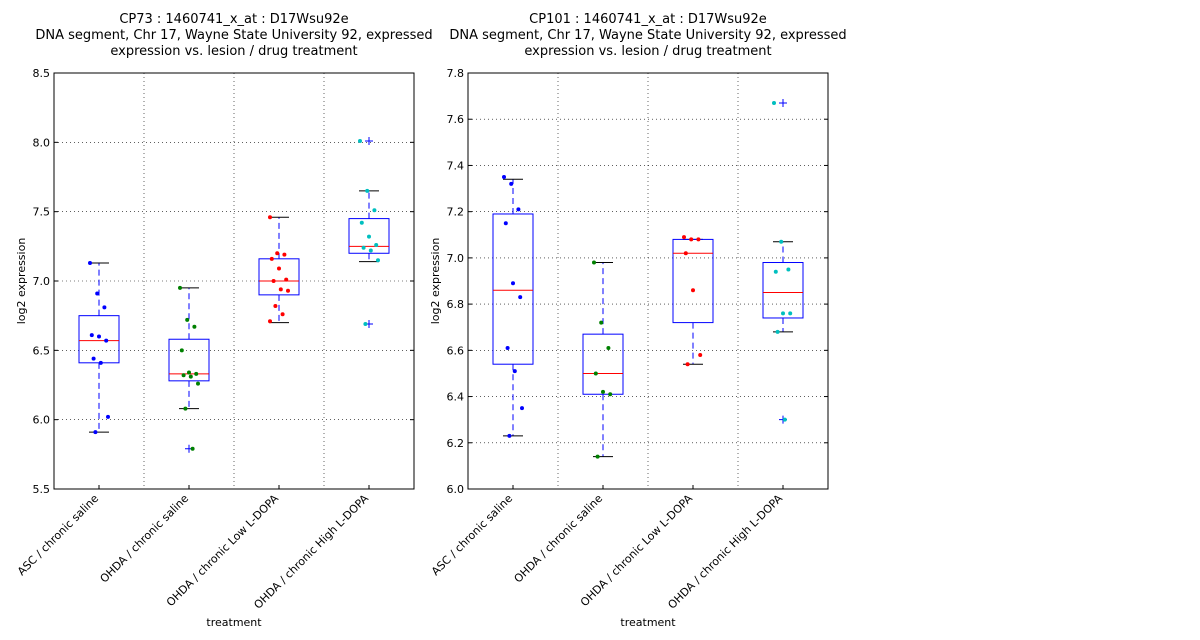  What do you see at coordinates (42, 489) in the screenshot?
I see `y-tick-label: 5.5` at bounding box center [42, 489].